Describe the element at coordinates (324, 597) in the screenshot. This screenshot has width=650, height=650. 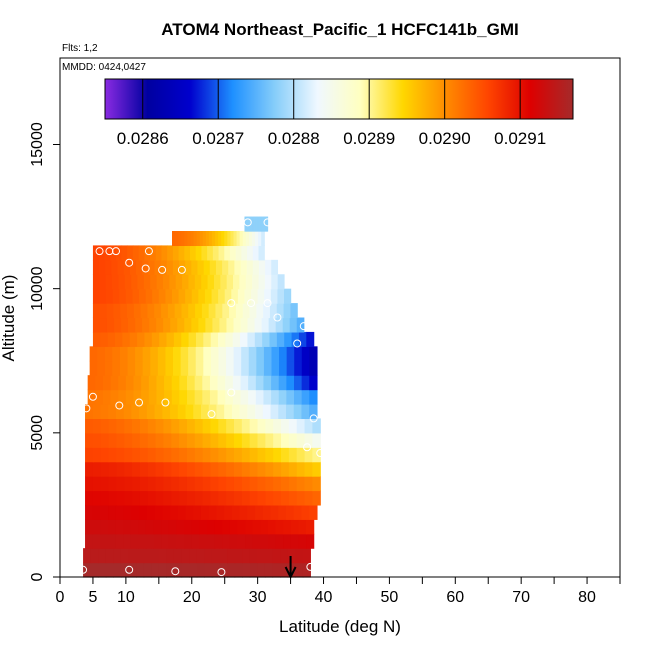
I see `x-tick-label: 40` at that location.